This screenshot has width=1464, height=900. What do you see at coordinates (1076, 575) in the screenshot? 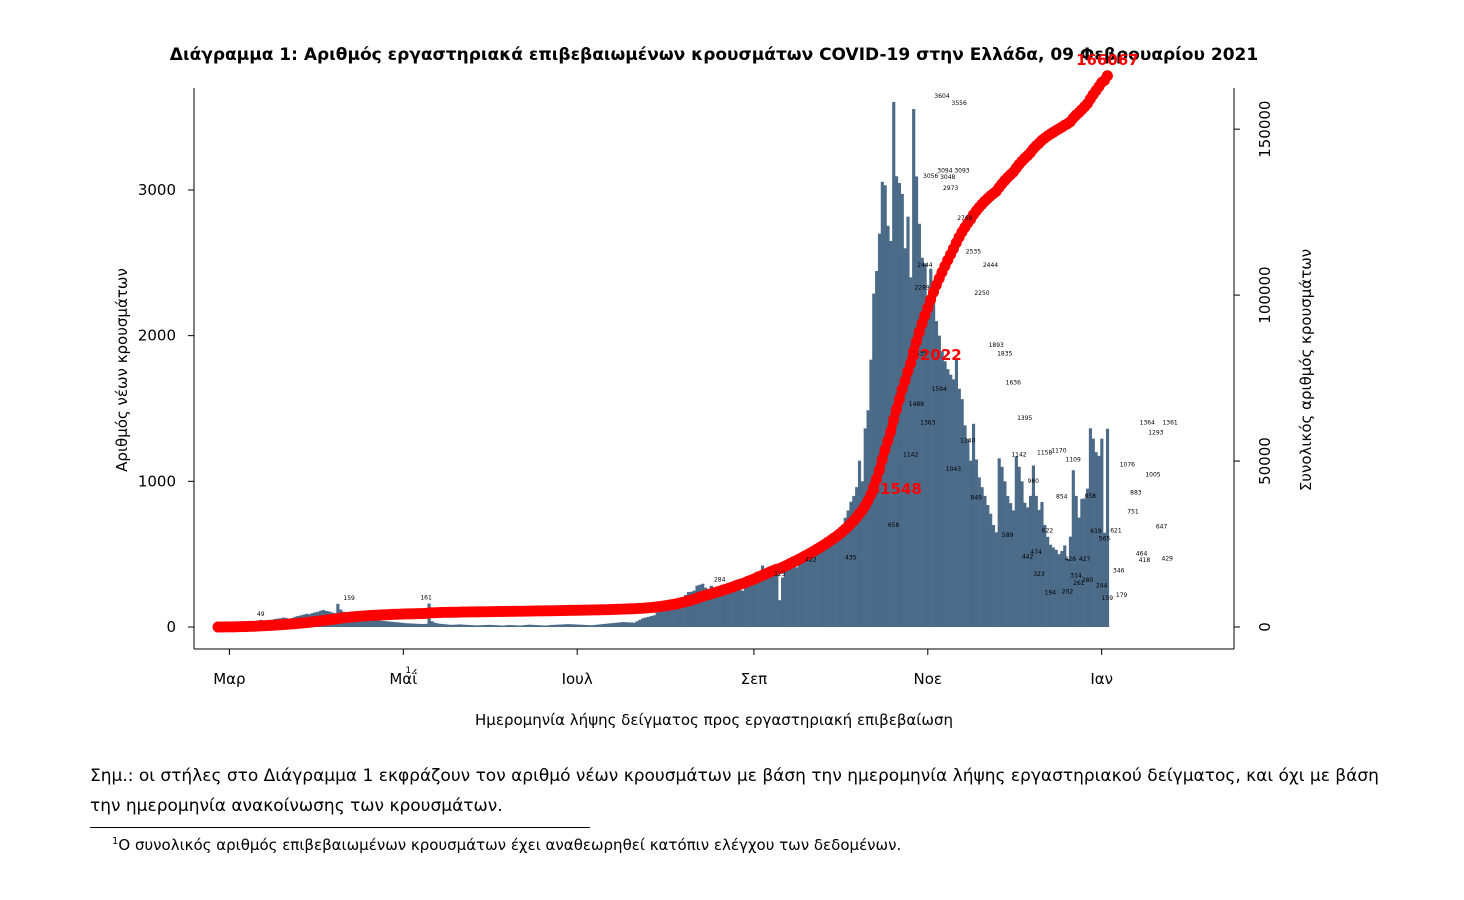
I see `bar-value-label: 314` at bounding box center [1076, 575].